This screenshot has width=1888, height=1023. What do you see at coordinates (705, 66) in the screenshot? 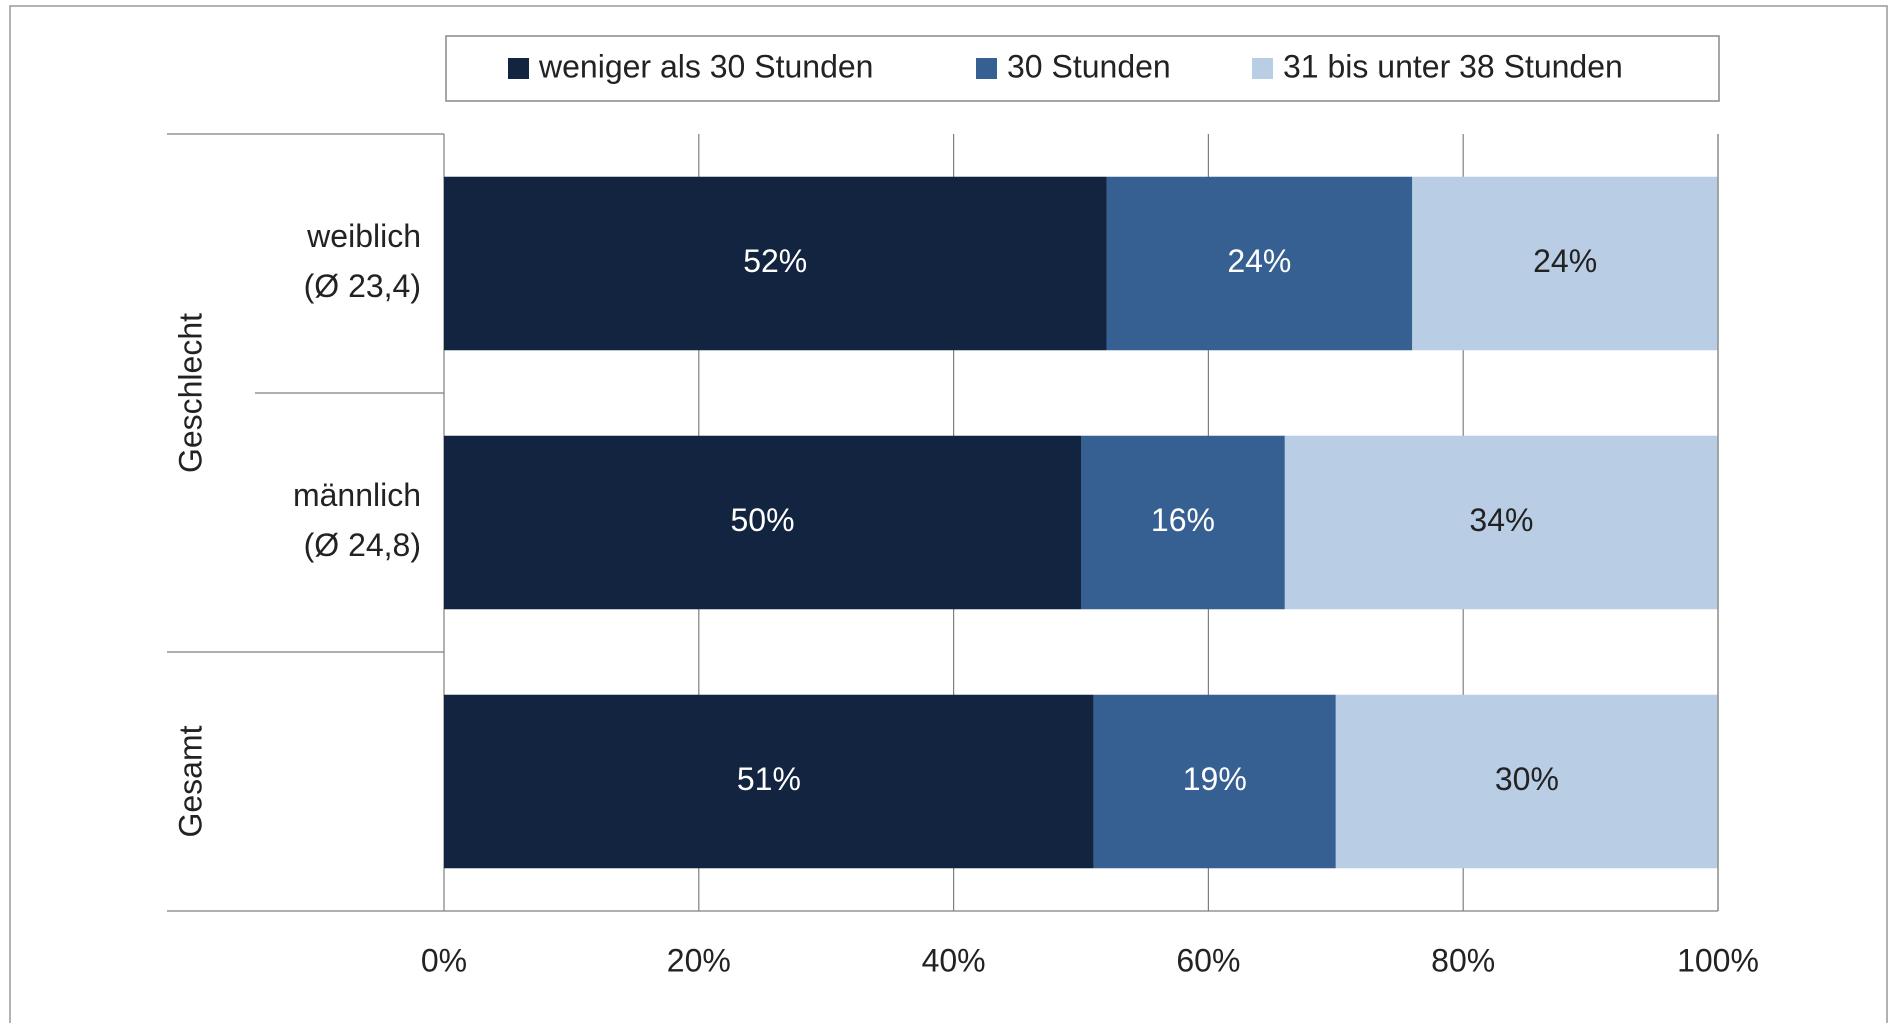
I see `legend-label: weniger als 30 Stunden` at bounding box center [705, 66].